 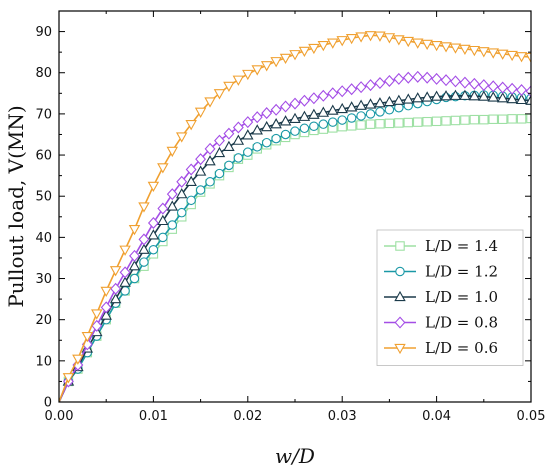 I want to click on legend-entry: L/D = 1.2, so click(x=441, y=272).